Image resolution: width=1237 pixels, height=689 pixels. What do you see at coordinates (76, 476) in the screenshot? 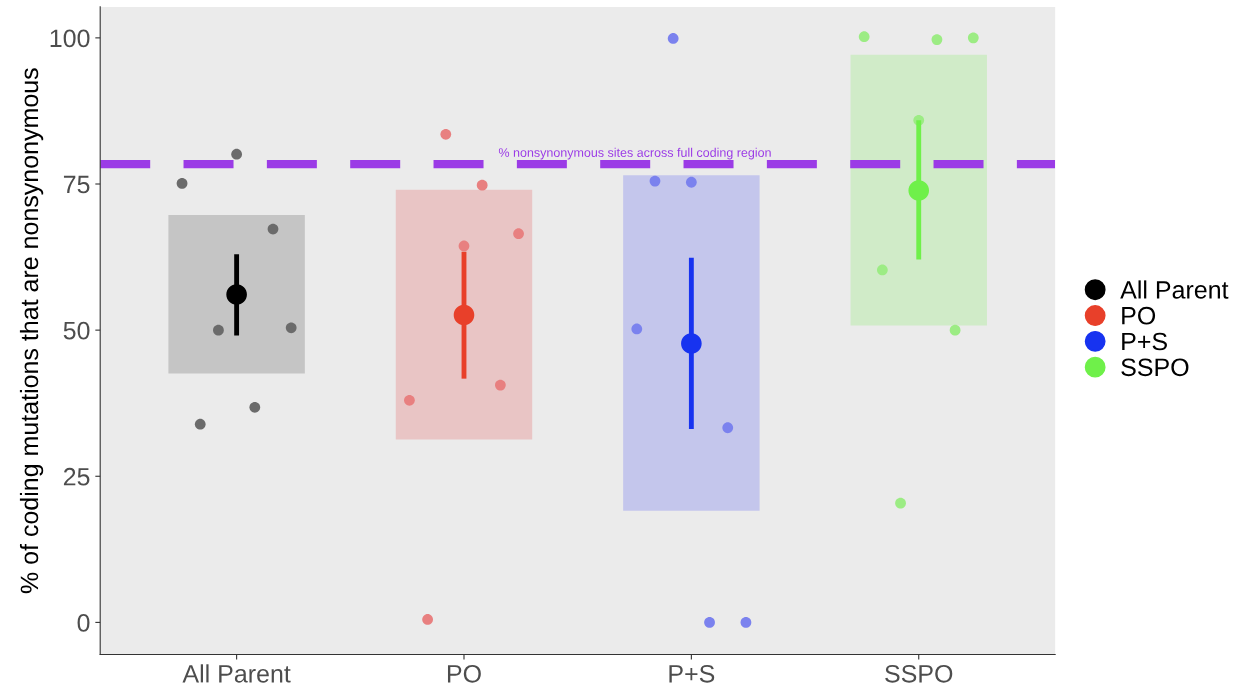
I see `y-tick-label: 25` at bounding box center [76, 476].